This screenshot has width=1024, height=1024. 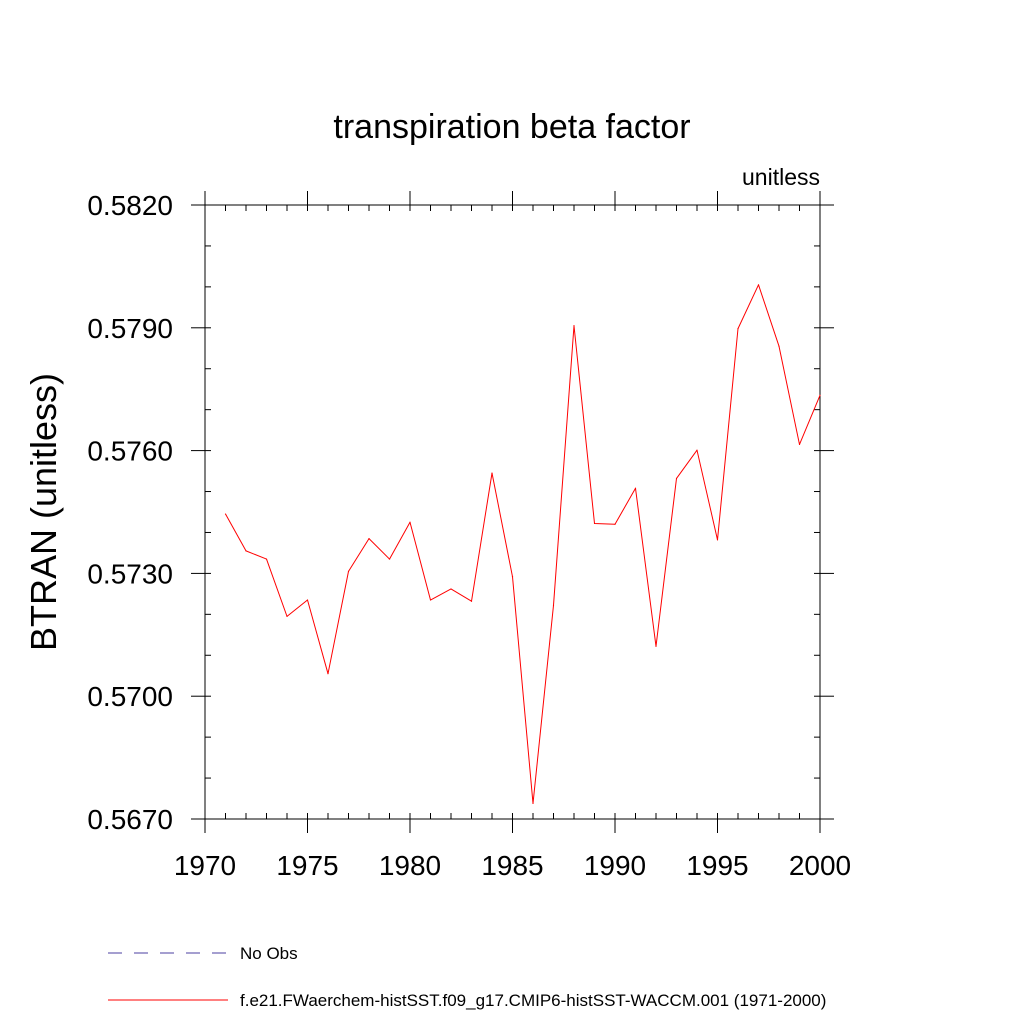 I want to click on x-tick-label: 1975, so click(x=307, y=865).